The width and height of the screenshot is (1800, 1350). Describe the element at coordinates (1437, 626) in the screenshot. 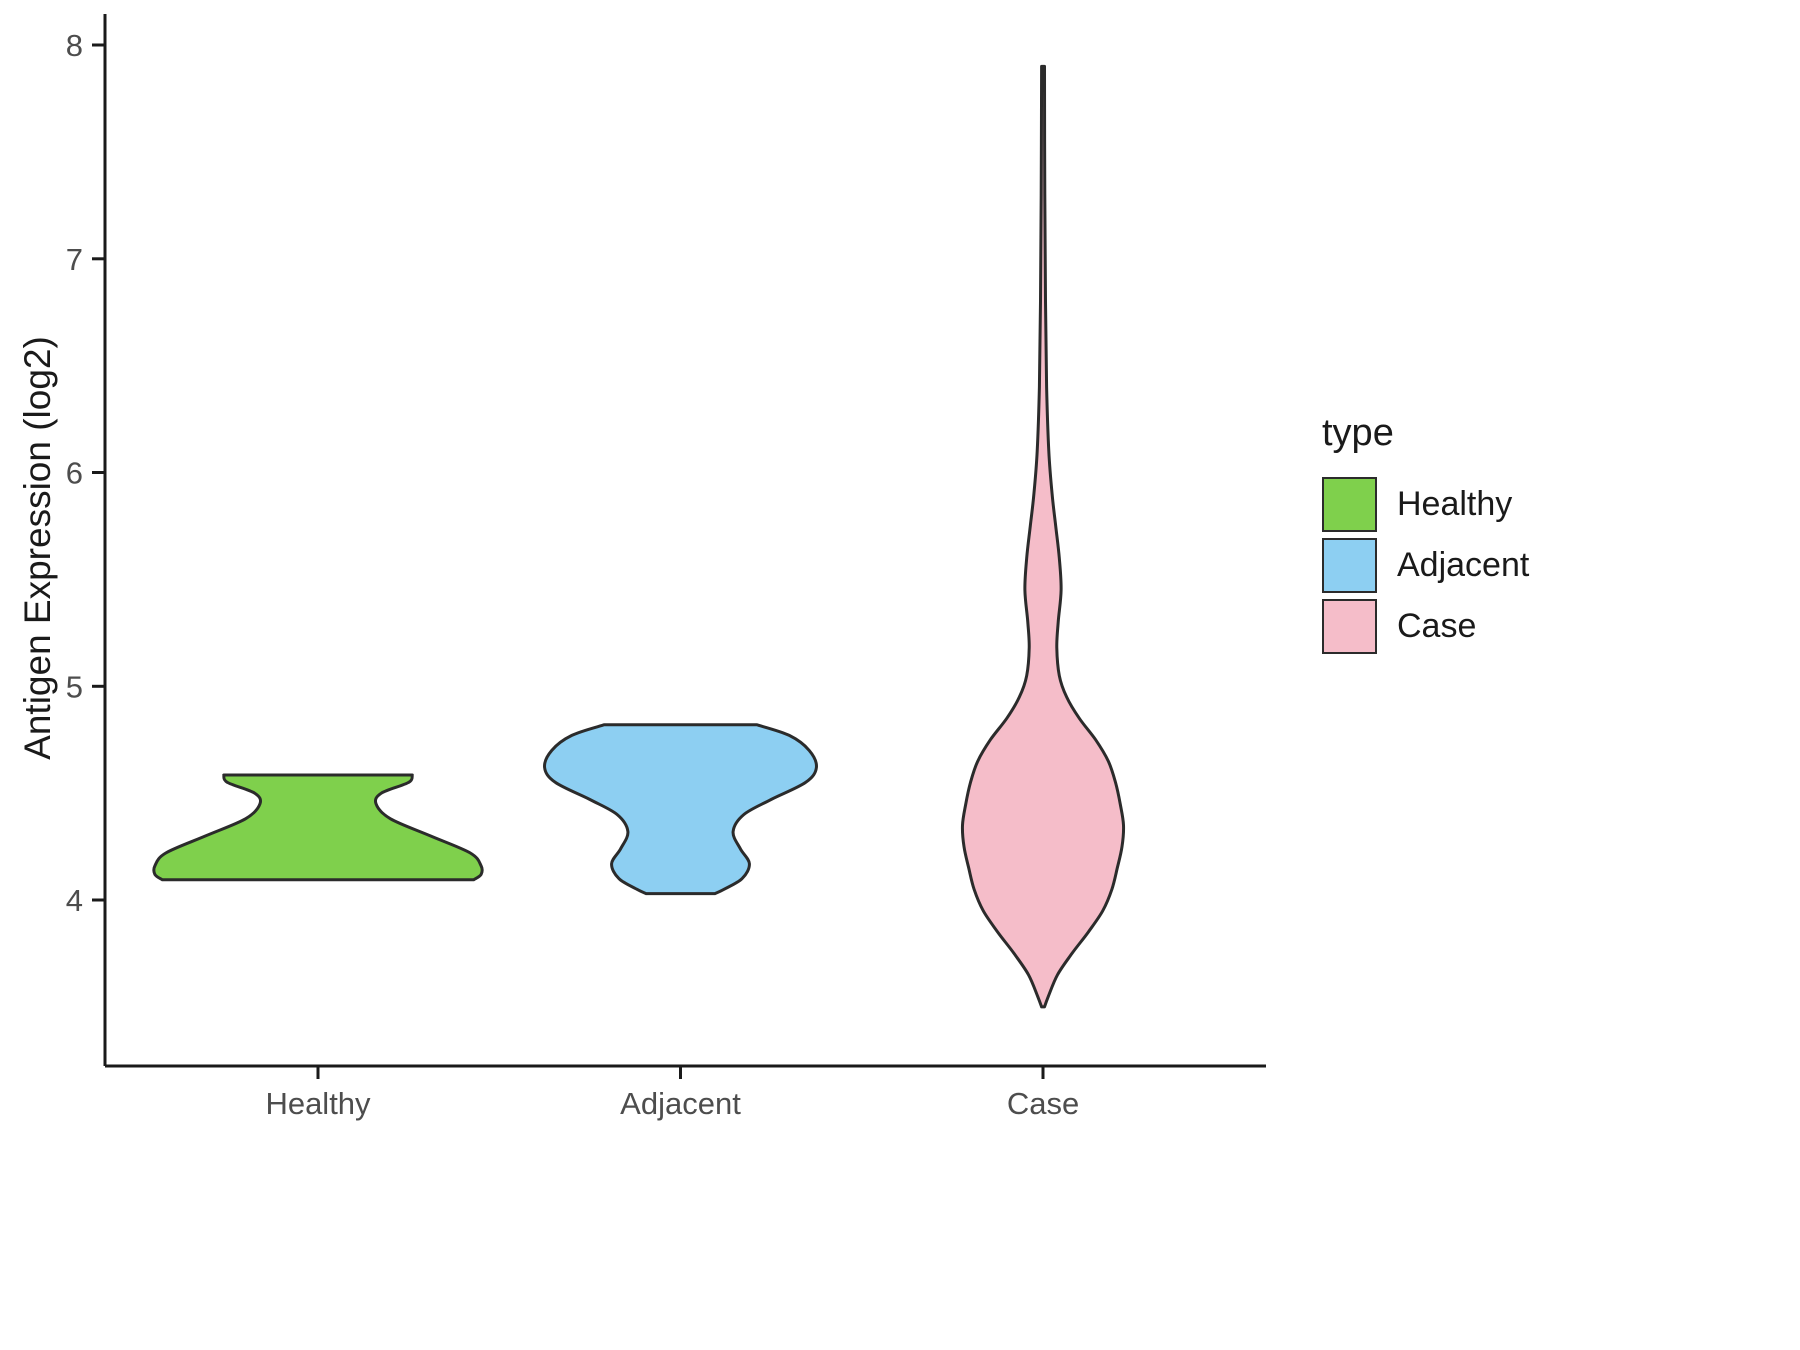

I see `legend-label: Case` at that location.